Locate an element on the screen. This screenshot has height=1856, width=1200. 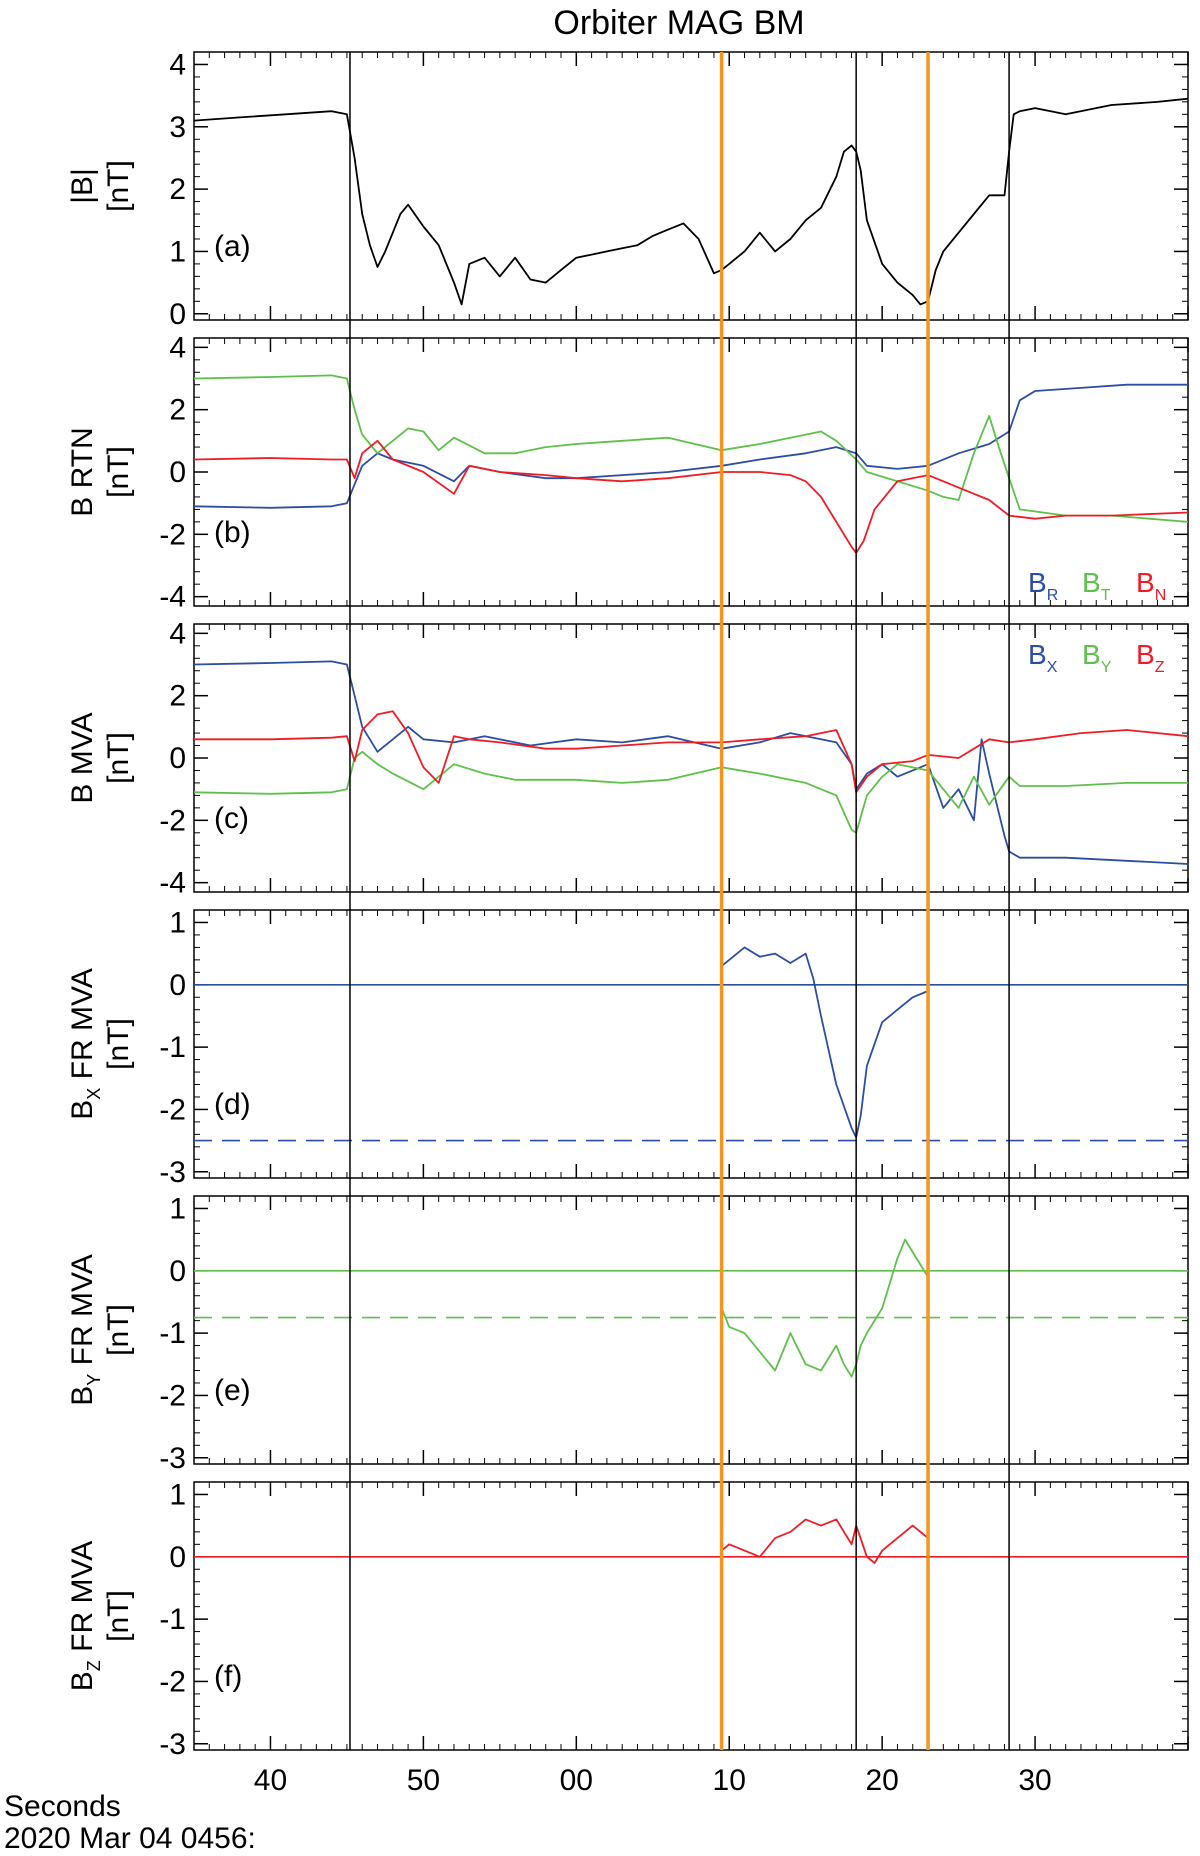
y-axis-label: BY FR MVA is located at coordinates (85, 1329).